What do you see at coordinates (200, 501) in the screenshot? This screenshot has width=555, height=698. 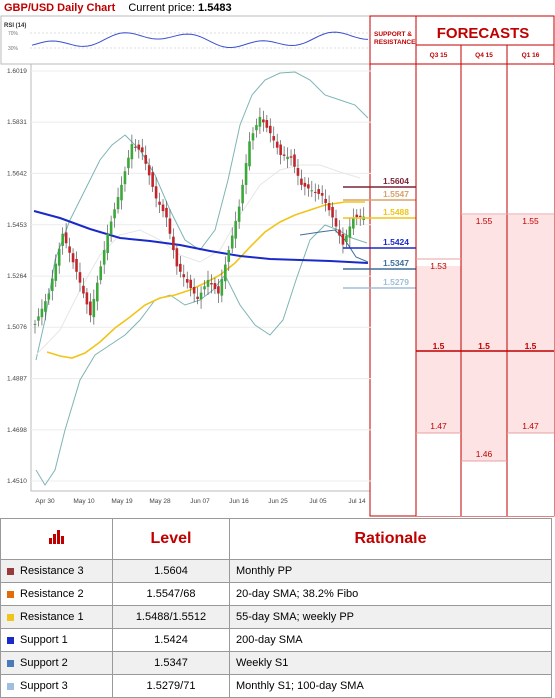 I see `x-tick-label: Jun 07` at bounding box center [200, 501].